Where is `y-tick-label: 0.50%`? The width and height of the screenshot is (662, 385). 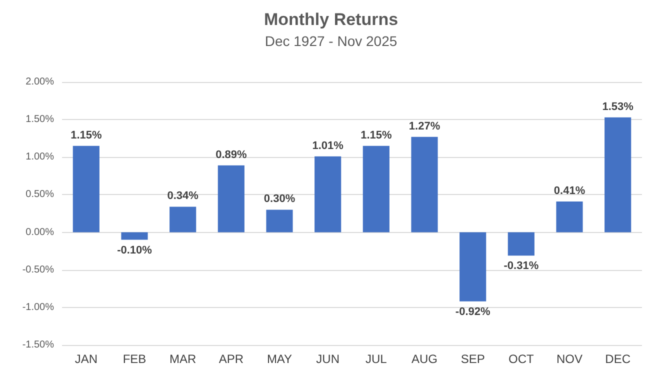 y-tick-label: 0.50% is located at coordinates (40, 194).